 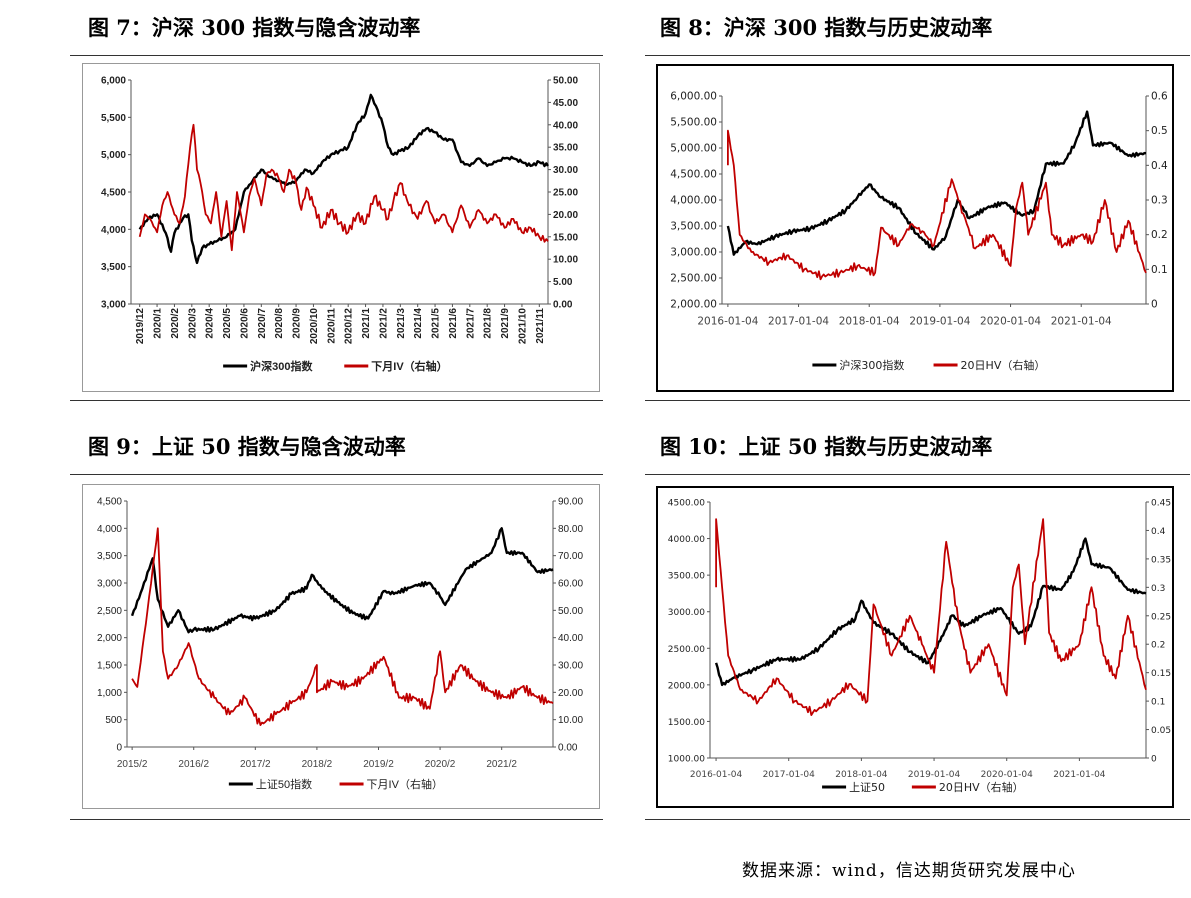 I want to click on left-tick-label: 1,000, so click(x=109, y=693).